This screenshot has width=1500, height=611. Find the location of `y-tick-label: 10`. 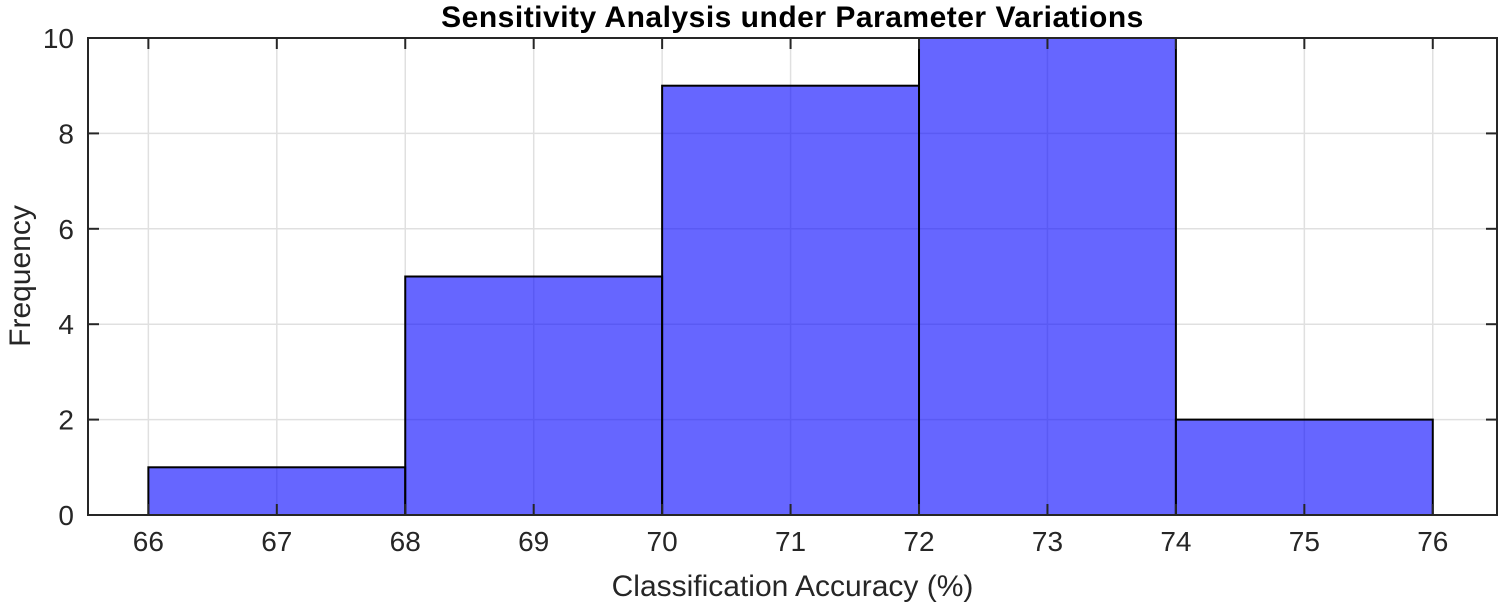

y-tick-label: 10 is located at coordinates (58, 38).